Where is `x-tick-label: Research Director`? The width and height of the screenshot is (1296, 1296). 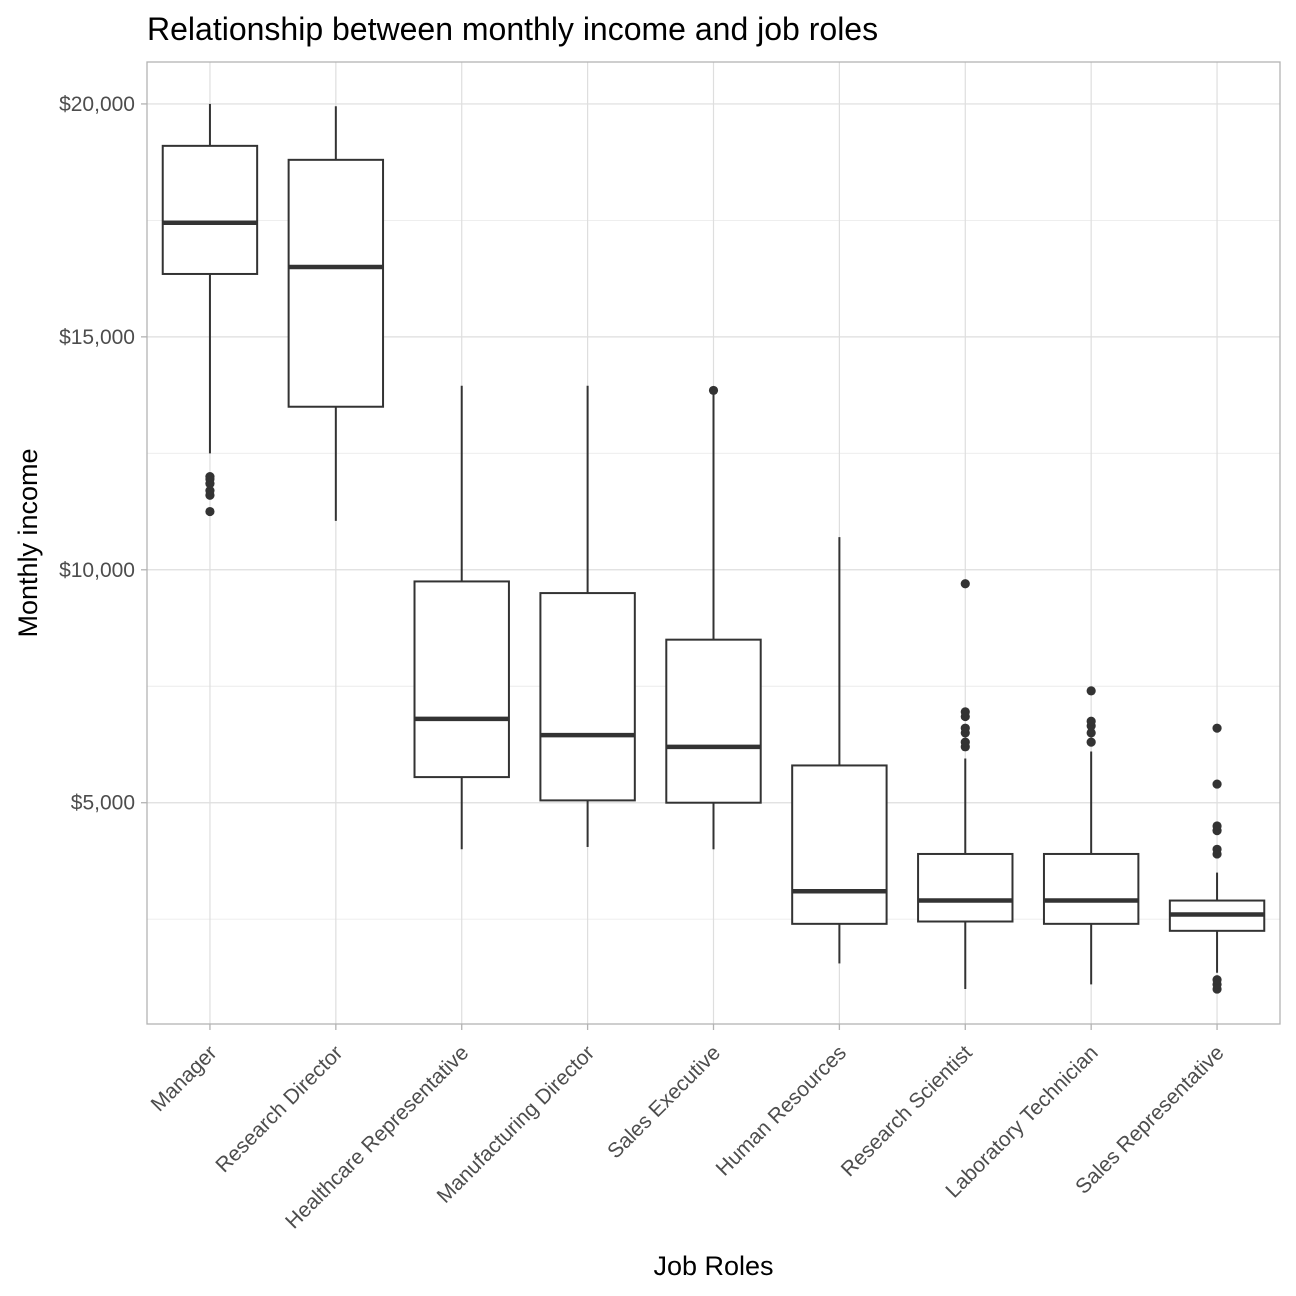 x-tick-label: Research Director is located at coordinates (279, 1109).